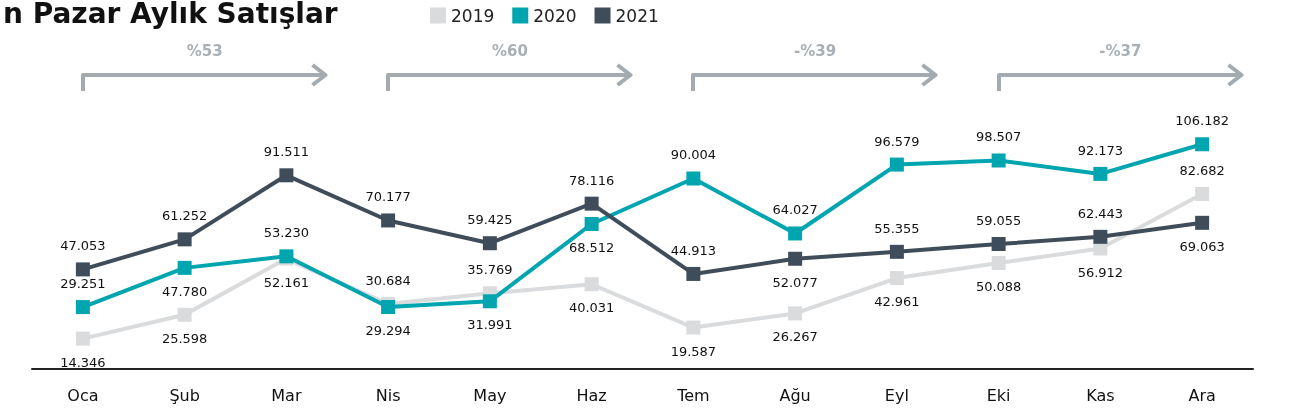 The width and height of the screenshot is (1311, 409). Describe the element at coordinates (591, 308) in the screenshot. I see `data-label: 40.031` at that location.